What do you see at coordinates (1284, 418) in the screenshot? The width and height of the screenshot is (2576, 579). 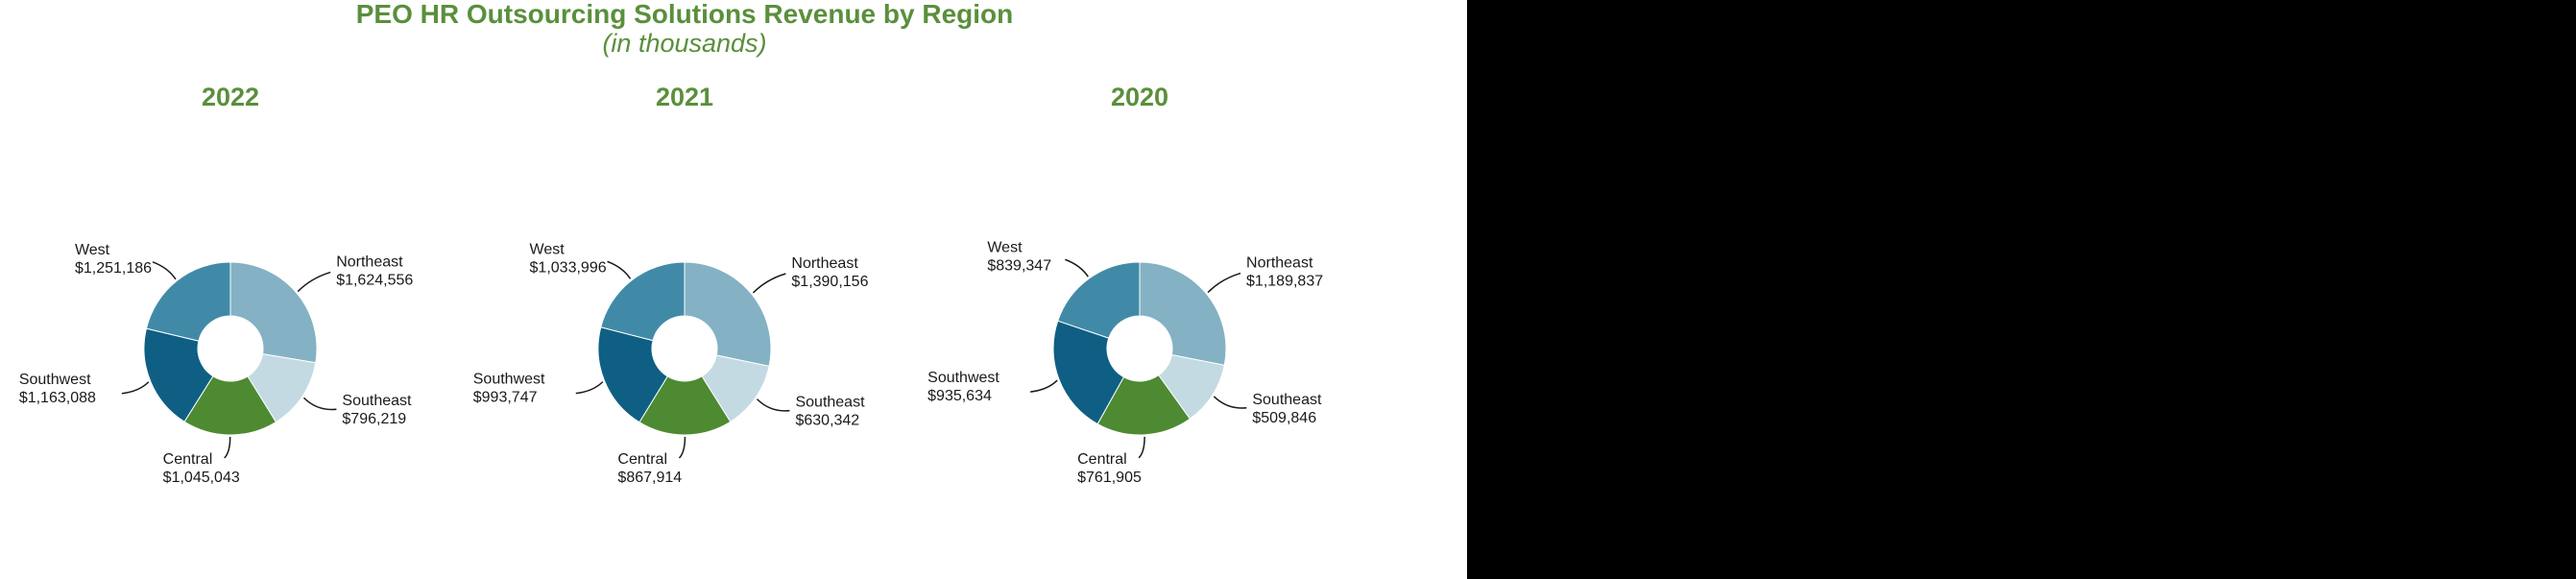 I see `label-southeast-value: $509,846` at bounding box center [1284, 418].